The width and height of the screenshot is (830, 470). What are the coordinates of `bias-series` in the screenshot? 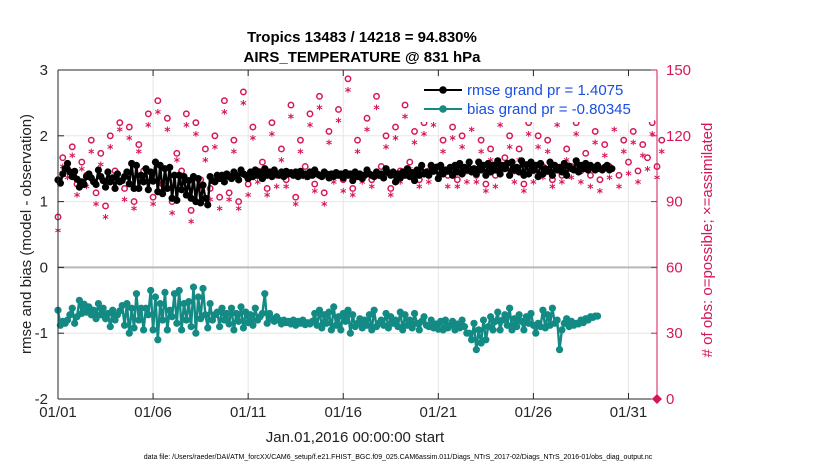 It's located at (328, 318).